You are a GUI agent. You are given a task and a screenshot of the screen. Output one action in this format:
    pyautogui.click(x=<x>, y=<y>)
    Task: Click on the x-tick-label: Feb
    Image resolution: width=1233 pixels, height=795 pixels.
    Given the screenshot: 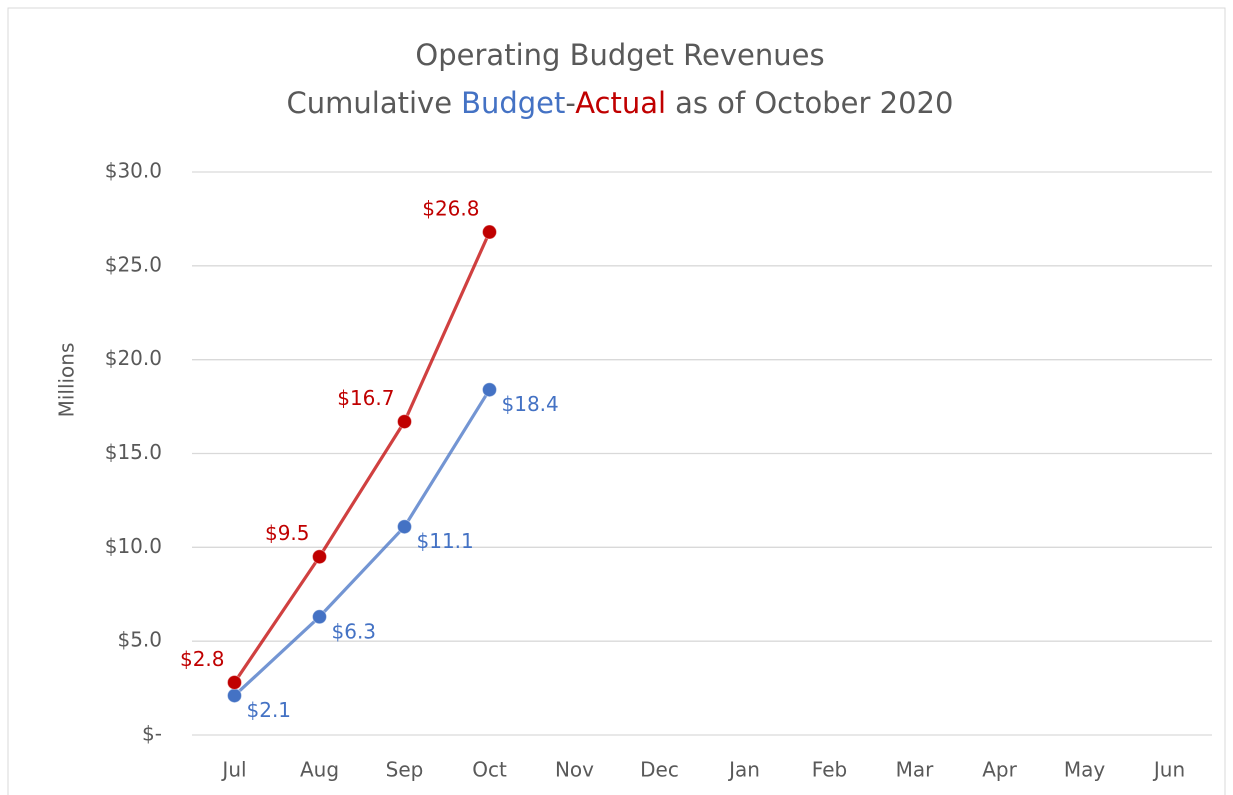 What is the action you would take?
    pyautogui.click(x=829, y=770)
    